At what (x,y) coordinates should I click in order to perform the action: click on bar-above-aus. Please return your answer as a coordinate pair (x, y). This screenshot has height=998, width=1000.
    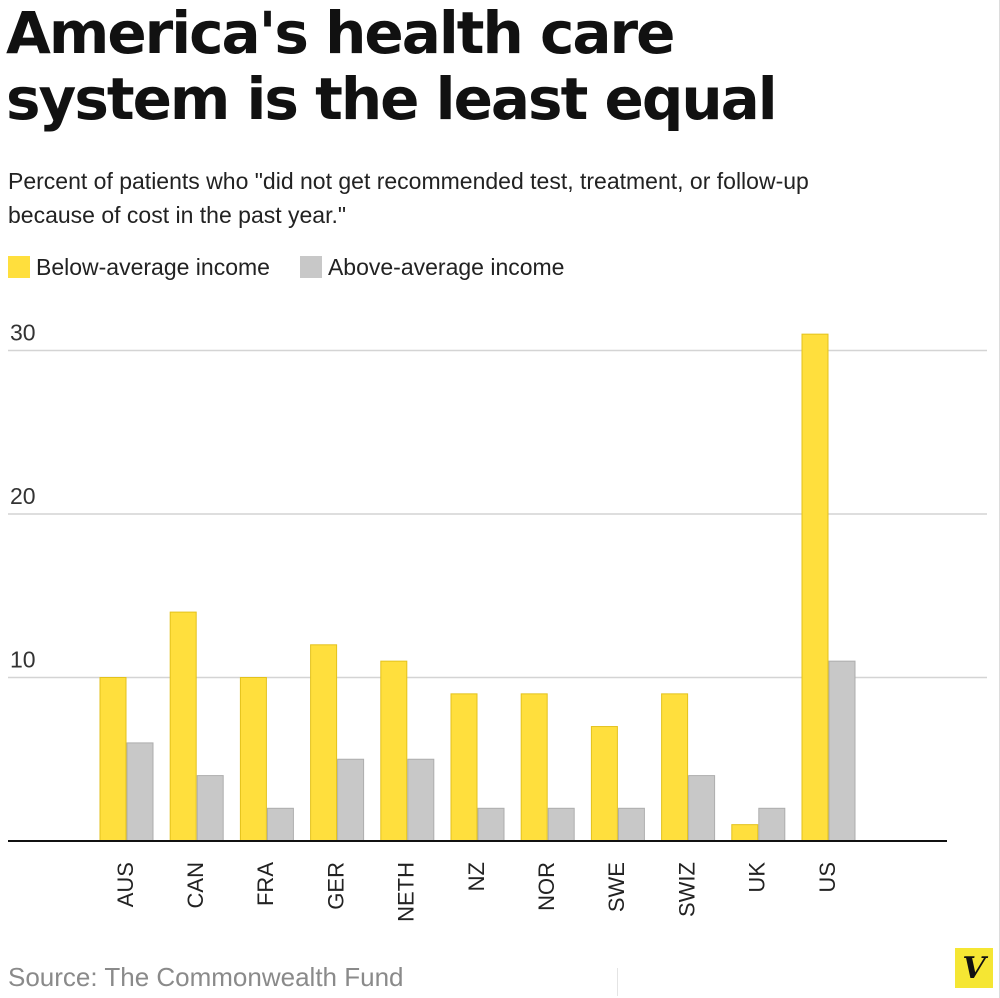
    Looking at the image, I should click on (140, 792).